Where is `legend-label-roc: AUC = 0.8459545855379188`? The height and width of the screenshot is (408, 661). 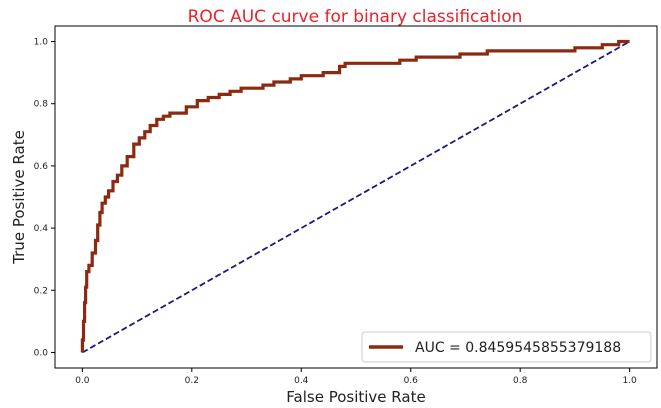 legend-label-roc: AUC = 0.8459545855379188 is located at coordinates (518, 348).